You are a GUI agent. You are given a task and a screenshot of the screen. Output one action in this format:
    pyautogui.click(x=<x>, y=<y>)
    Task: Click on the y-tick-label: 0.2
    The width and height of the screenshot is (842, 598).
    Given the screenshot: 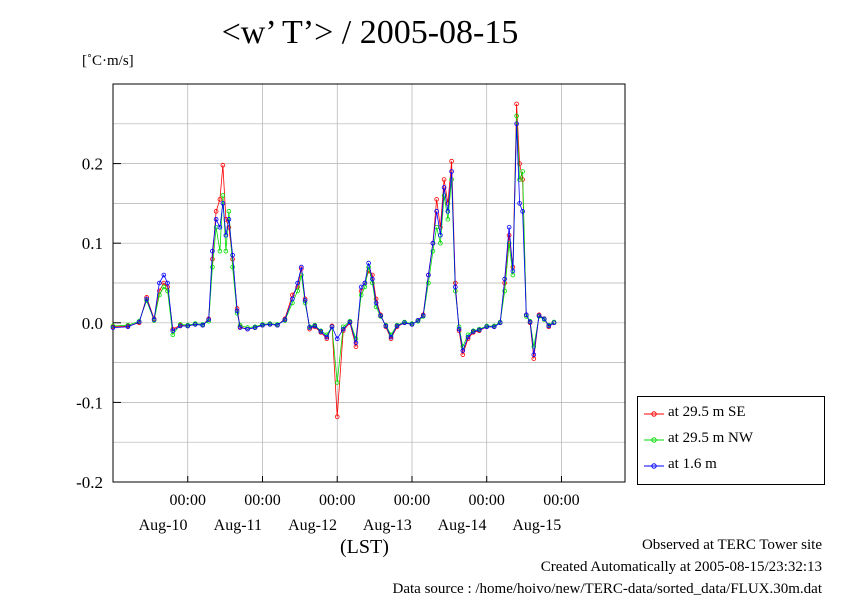 What is the action you would take?
    pyautogui.click(x=92, y=164)
    